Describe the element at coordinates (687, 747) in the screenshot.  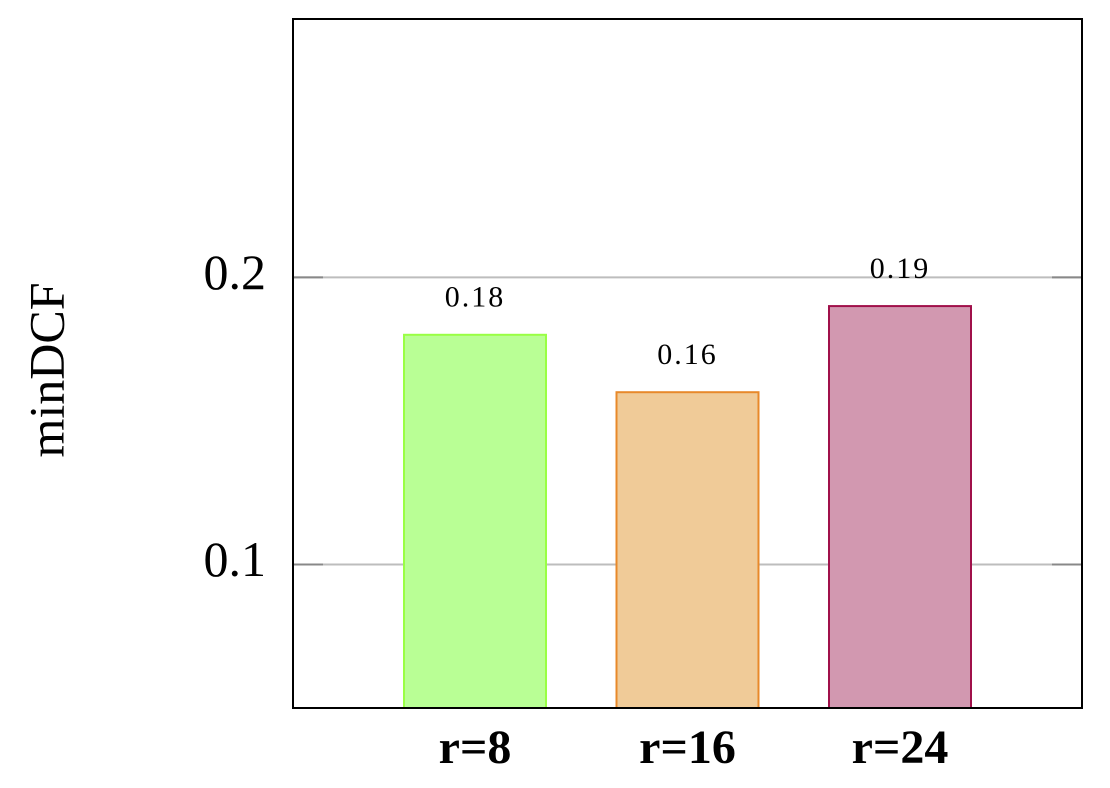
I see `x-tick-label: r=16` at that location.